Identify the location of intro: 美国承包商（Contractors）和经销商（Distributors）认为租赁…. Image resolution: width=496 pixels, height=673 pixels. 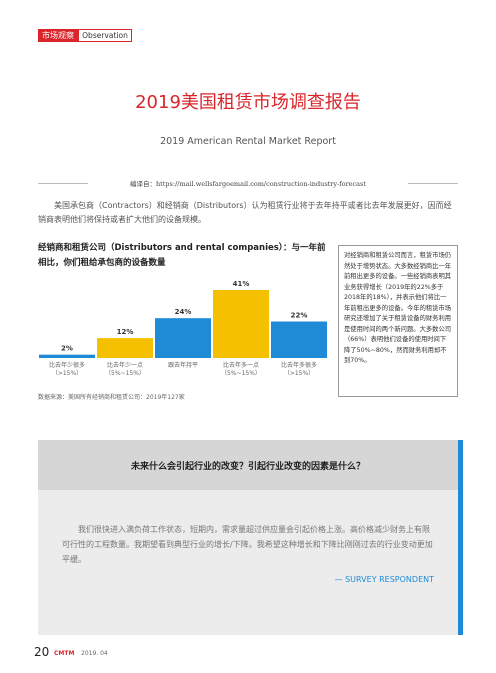
(245, 212).